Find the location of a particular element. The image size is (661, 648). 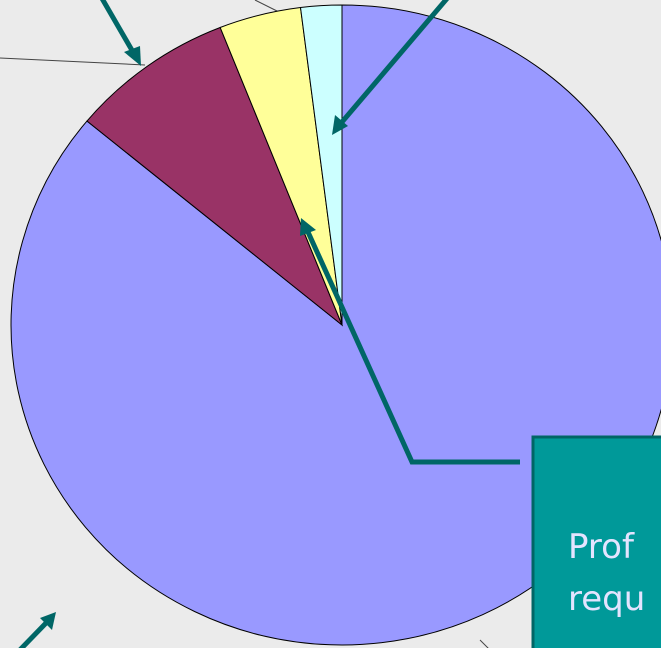

callout-box is located at coordinates (596, 541).